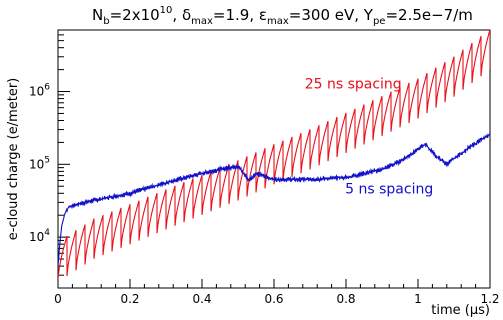 Image resolution: width=503 pixels, height=320 pixels. I want to click on title-eps-sub: max, so click(278, 21).